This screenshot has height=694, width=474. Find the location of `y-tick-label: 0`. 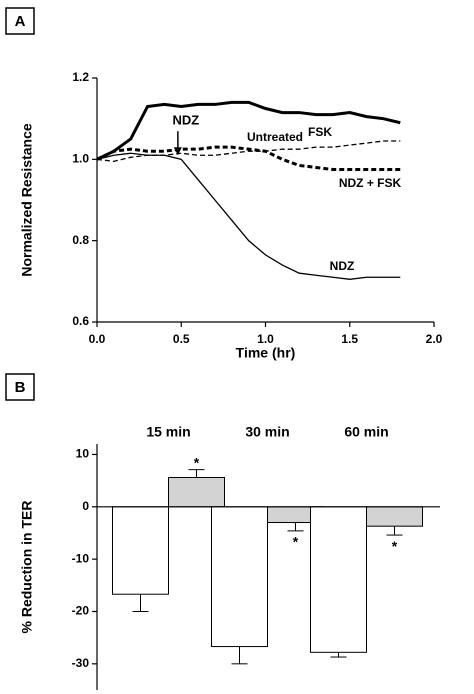

y-tick-label: 0 is located at coordinates (85, 506).